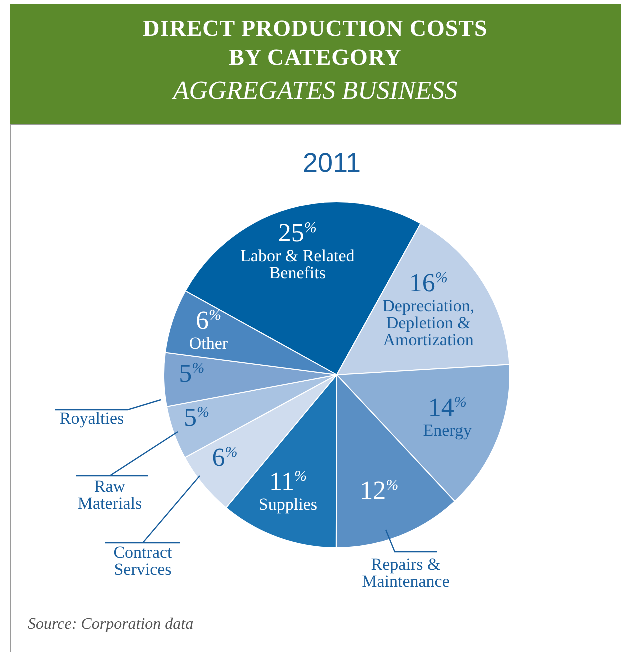 The height and width of the screenshot is (652, 621). What do you see at coordinates (208, 343) in the screenshot?
I see `slice-label: Other` at bounding box center [208, 343].